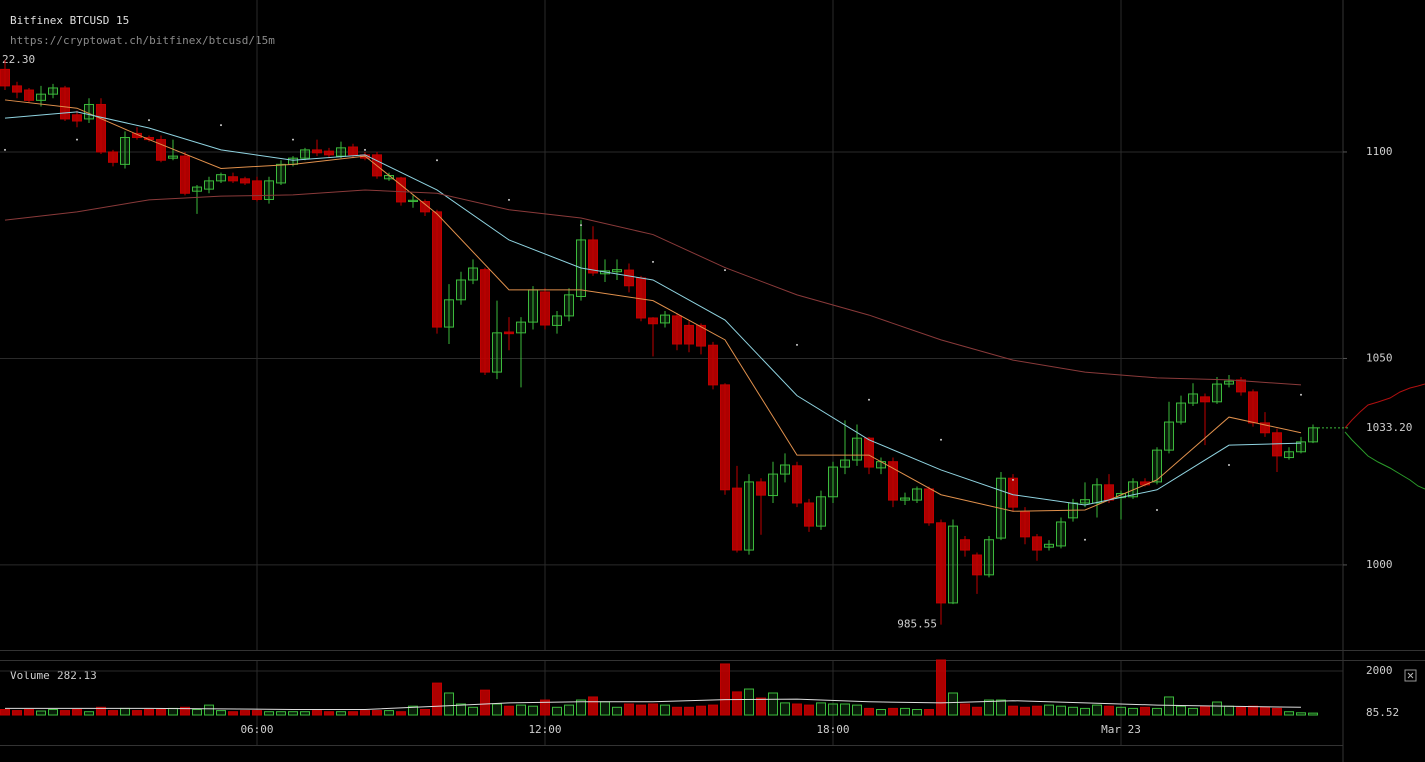 This screenshot has width=1425, height=762. Describe the element at coordinates (1121, 729) in the screenshot. I see `x-tick-label: Mar 23` at that location.